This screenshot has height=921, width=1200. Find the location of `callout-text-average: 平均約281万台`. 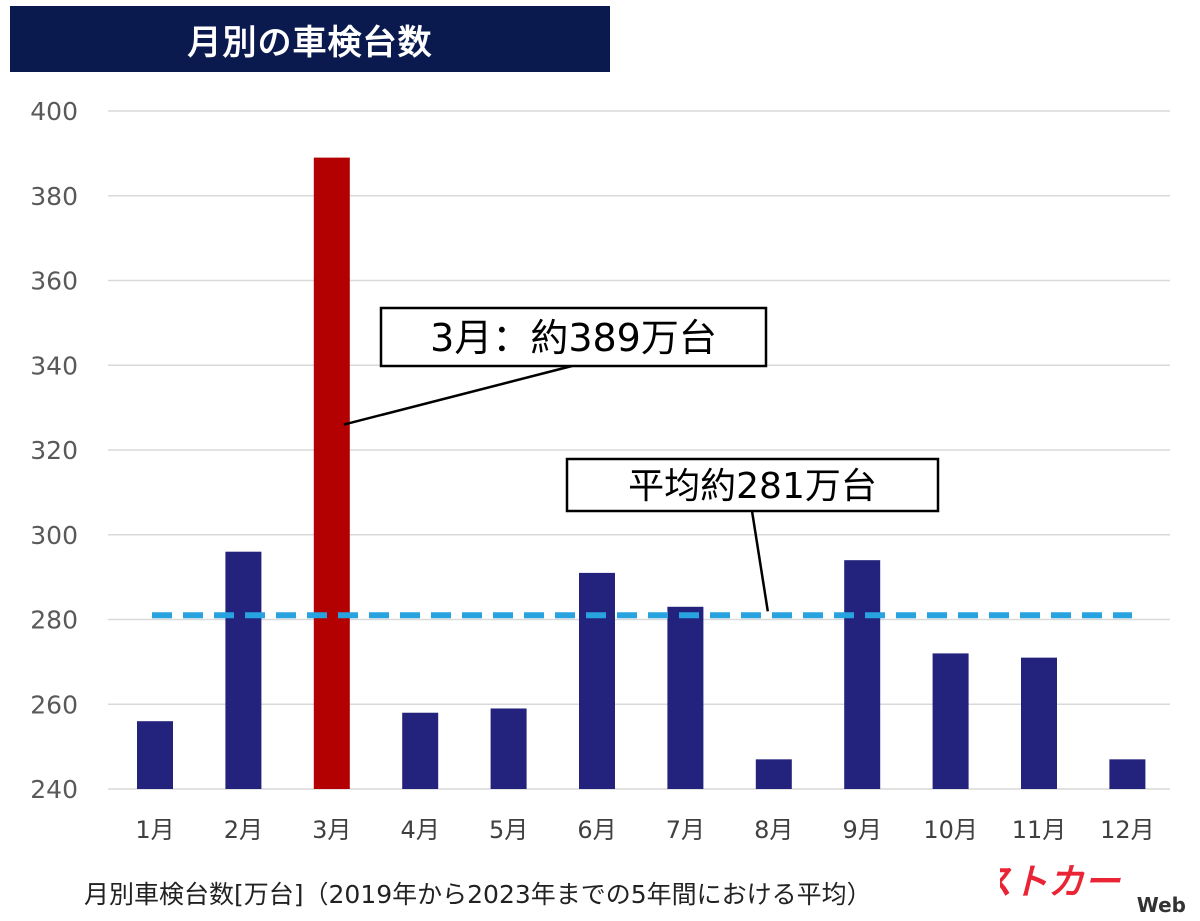

callout-text-average: 平均約281万台 is located at coordinates (752, 486).